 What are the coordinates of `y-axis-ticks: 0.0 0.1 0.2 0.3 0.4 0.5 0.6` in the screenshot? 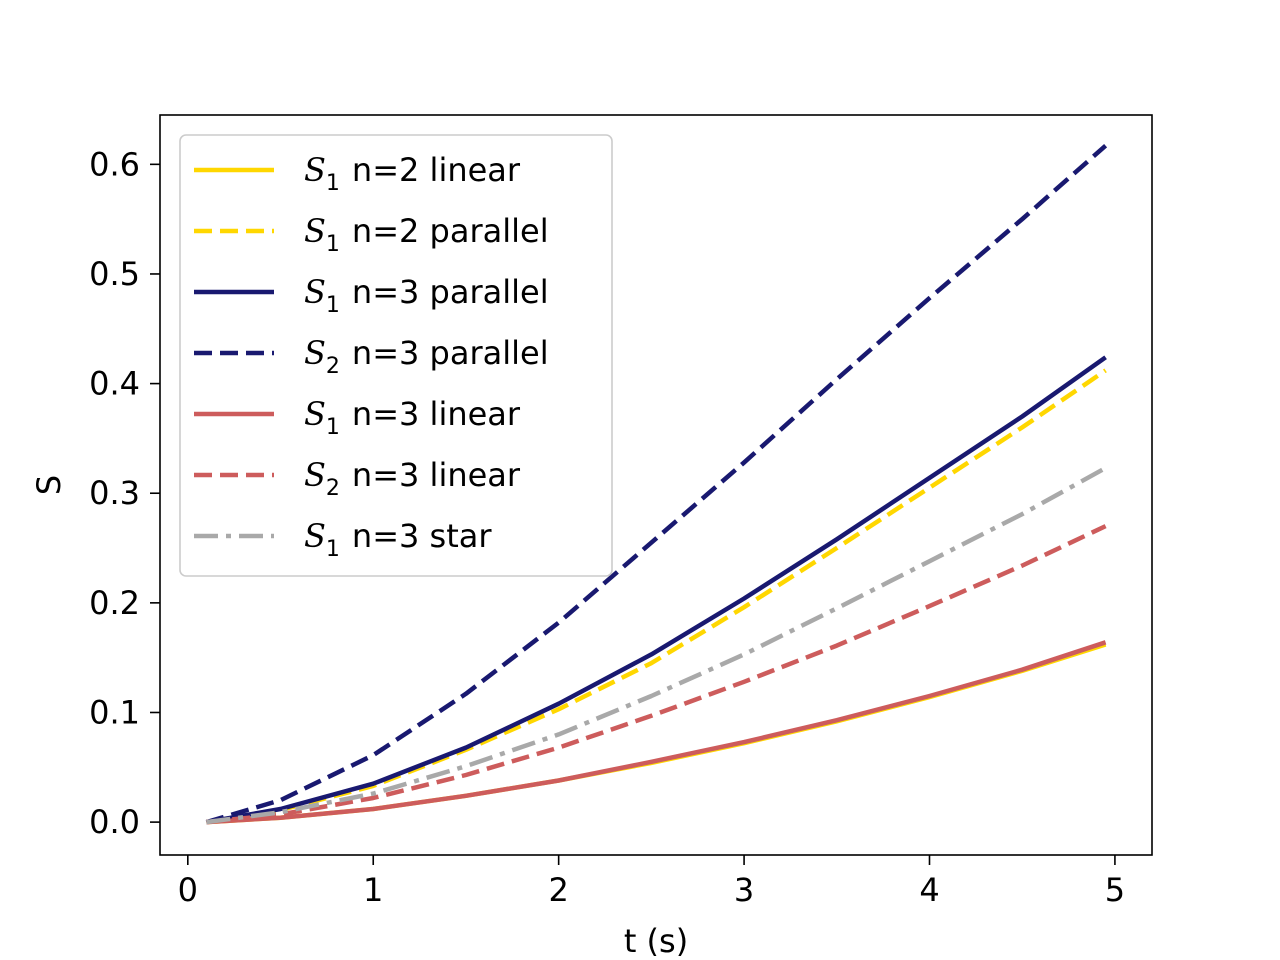 It's located at (124, 493).